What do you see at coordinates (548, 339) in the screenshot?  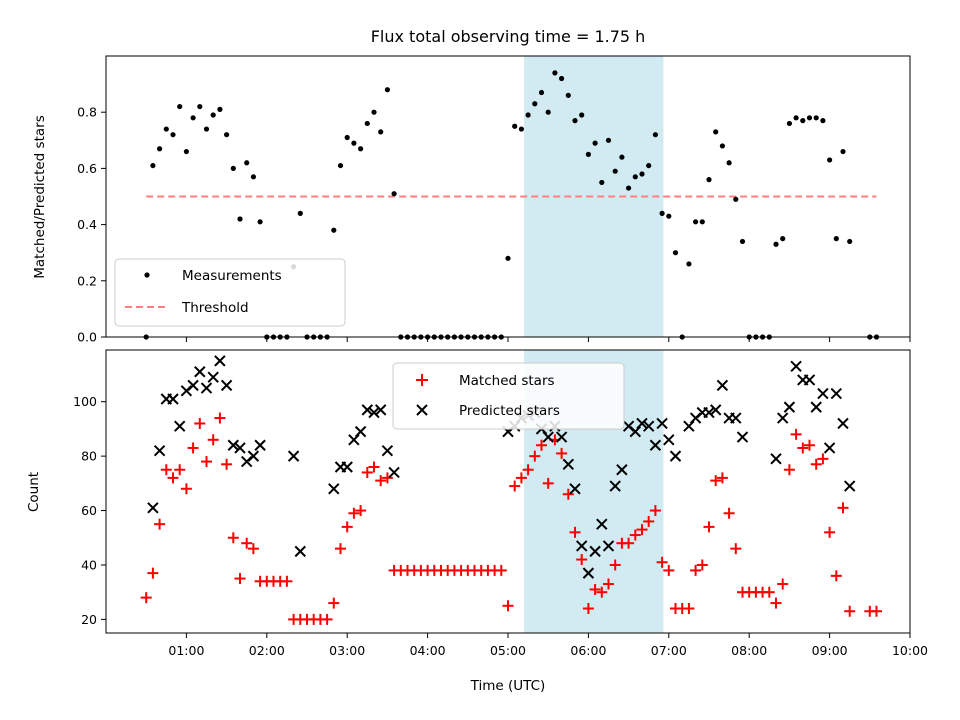 I see `top-x-ticks` at bounding box center [548, 339].